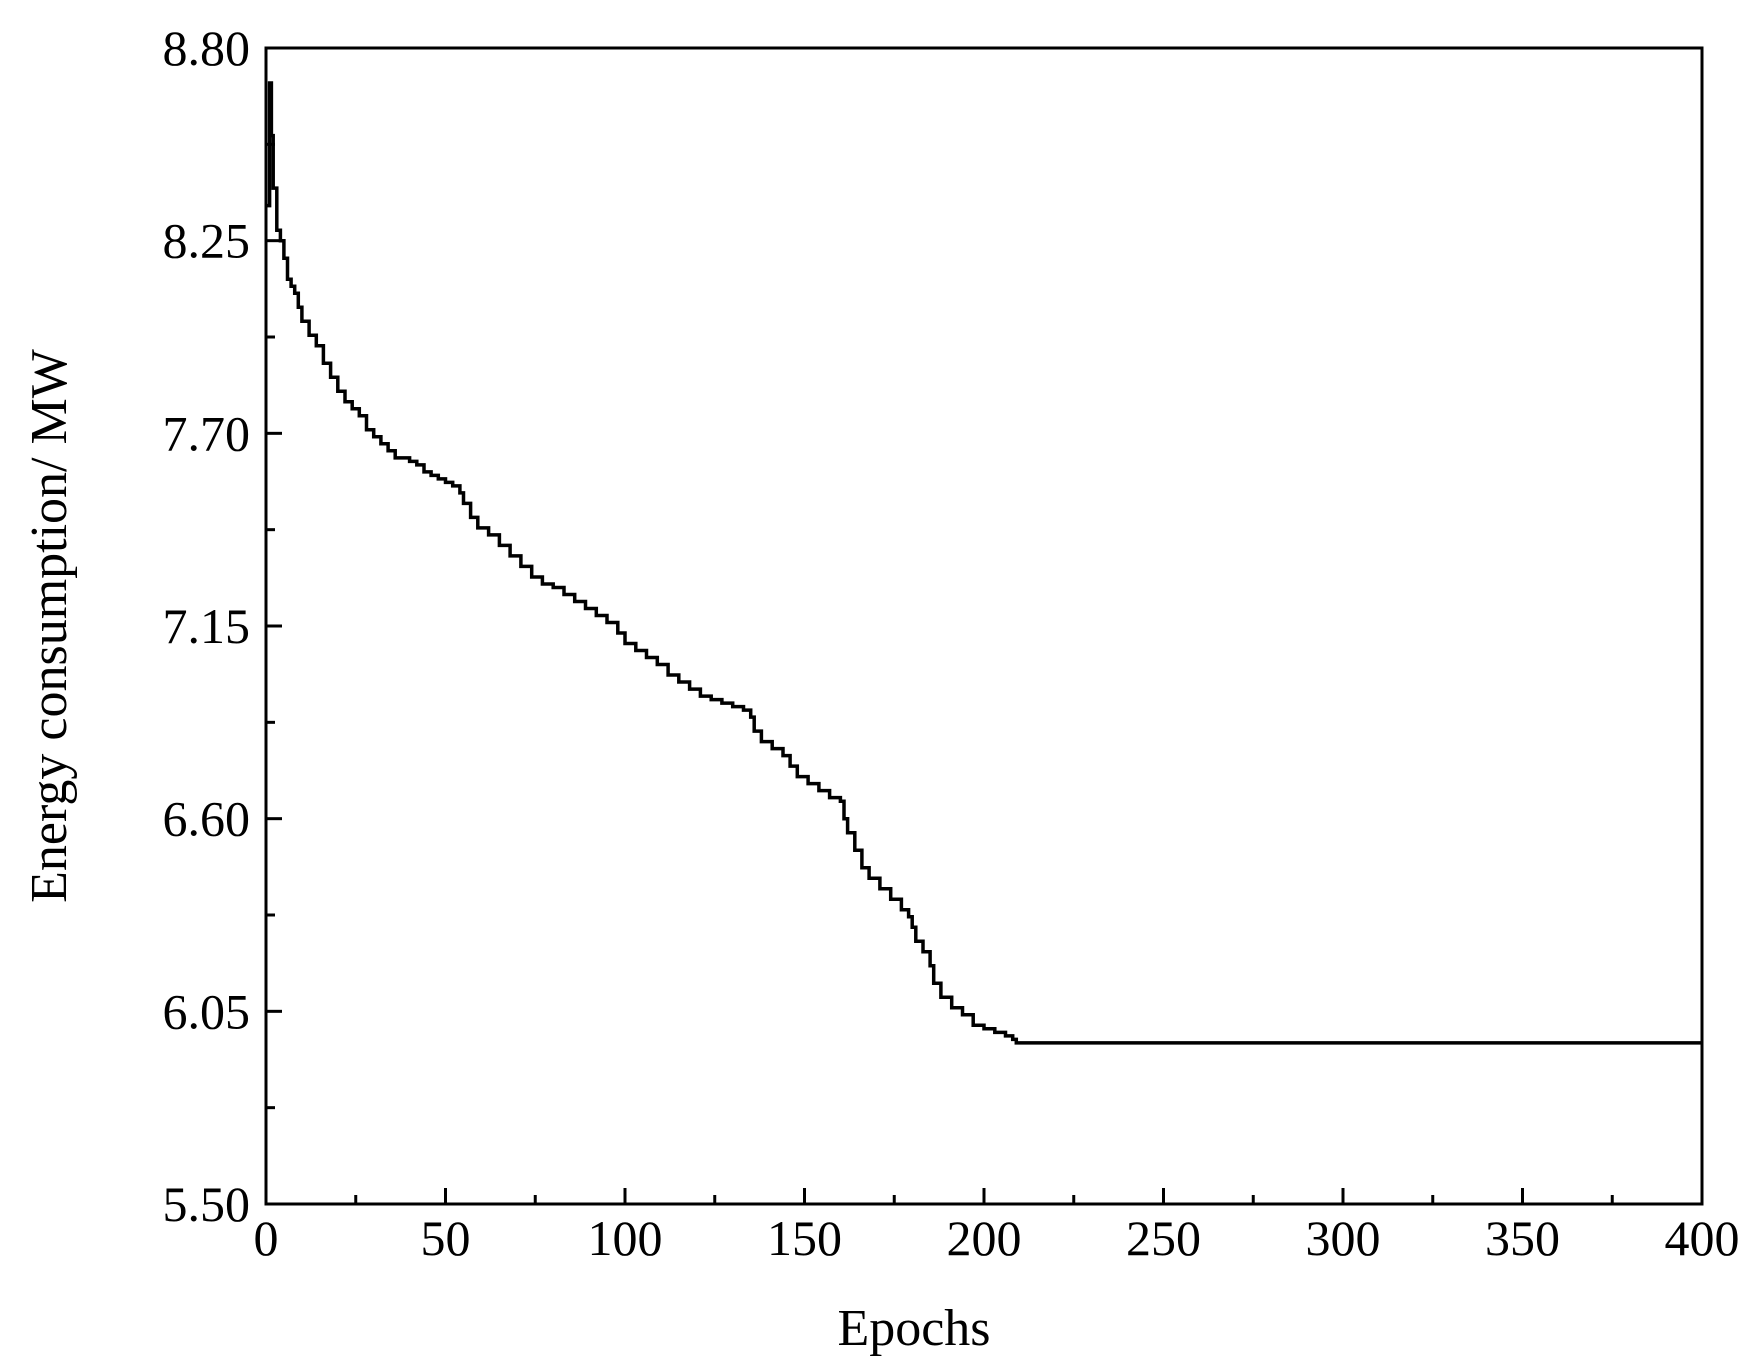  I want to click on x-tick-label: 0, so click(266, 1238).